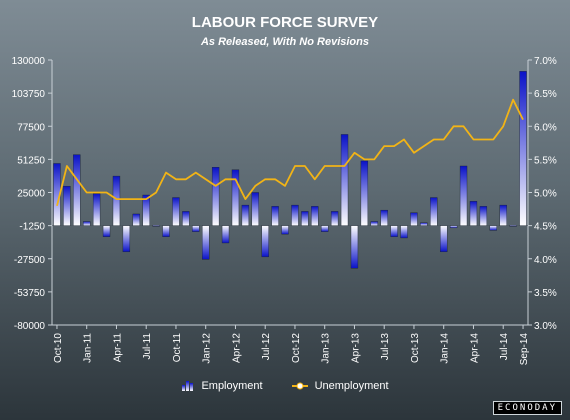  What do you see at coordinates (117, 348) in the screenshot?
I see `x-tick-label: Apr-11` at bounding box center [117, 348].